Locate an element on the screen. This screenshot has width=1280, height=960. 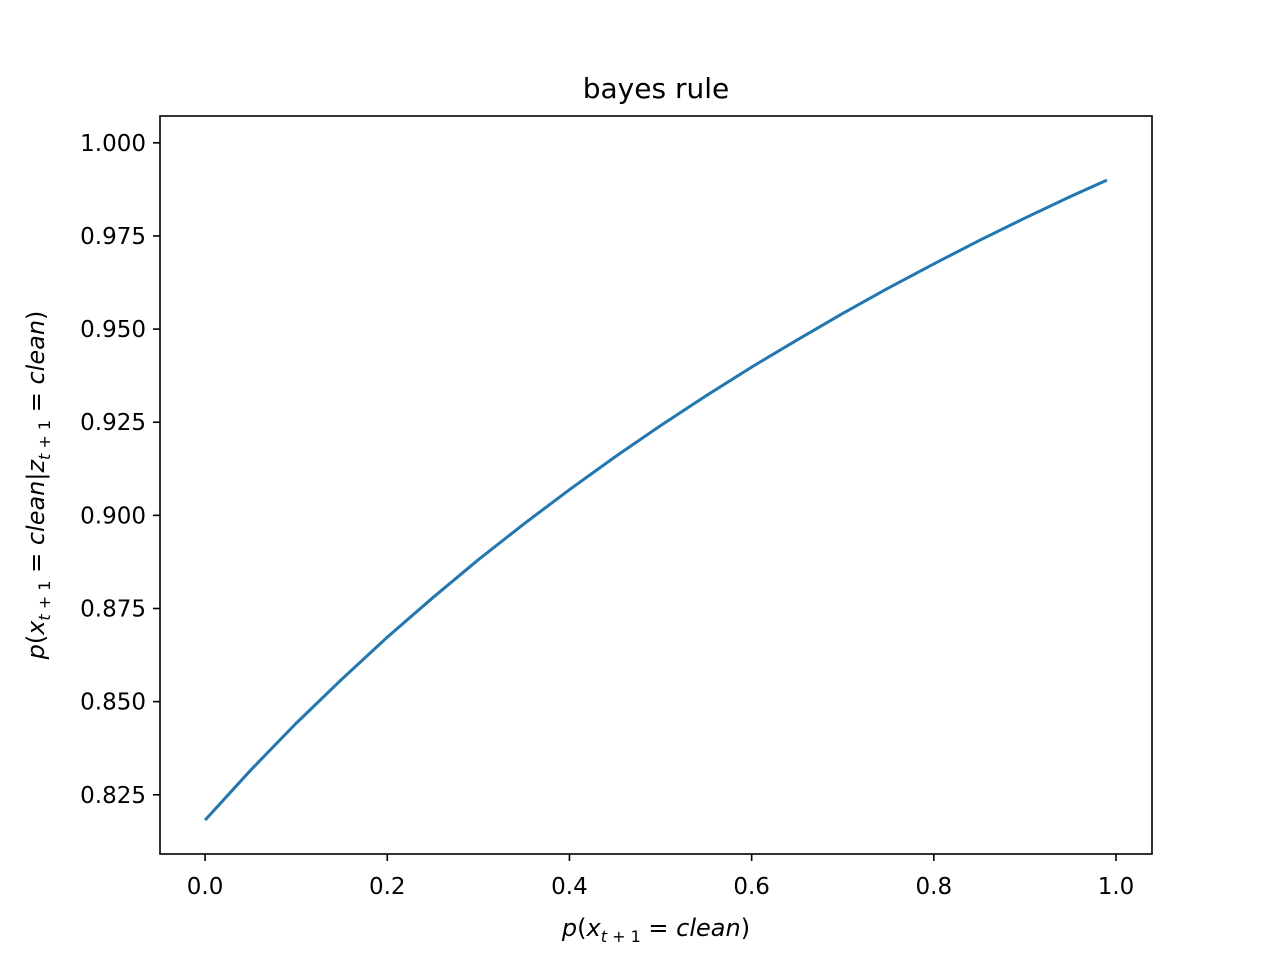
x-tick-label: 0.0 is located at coordinates (205, 887).